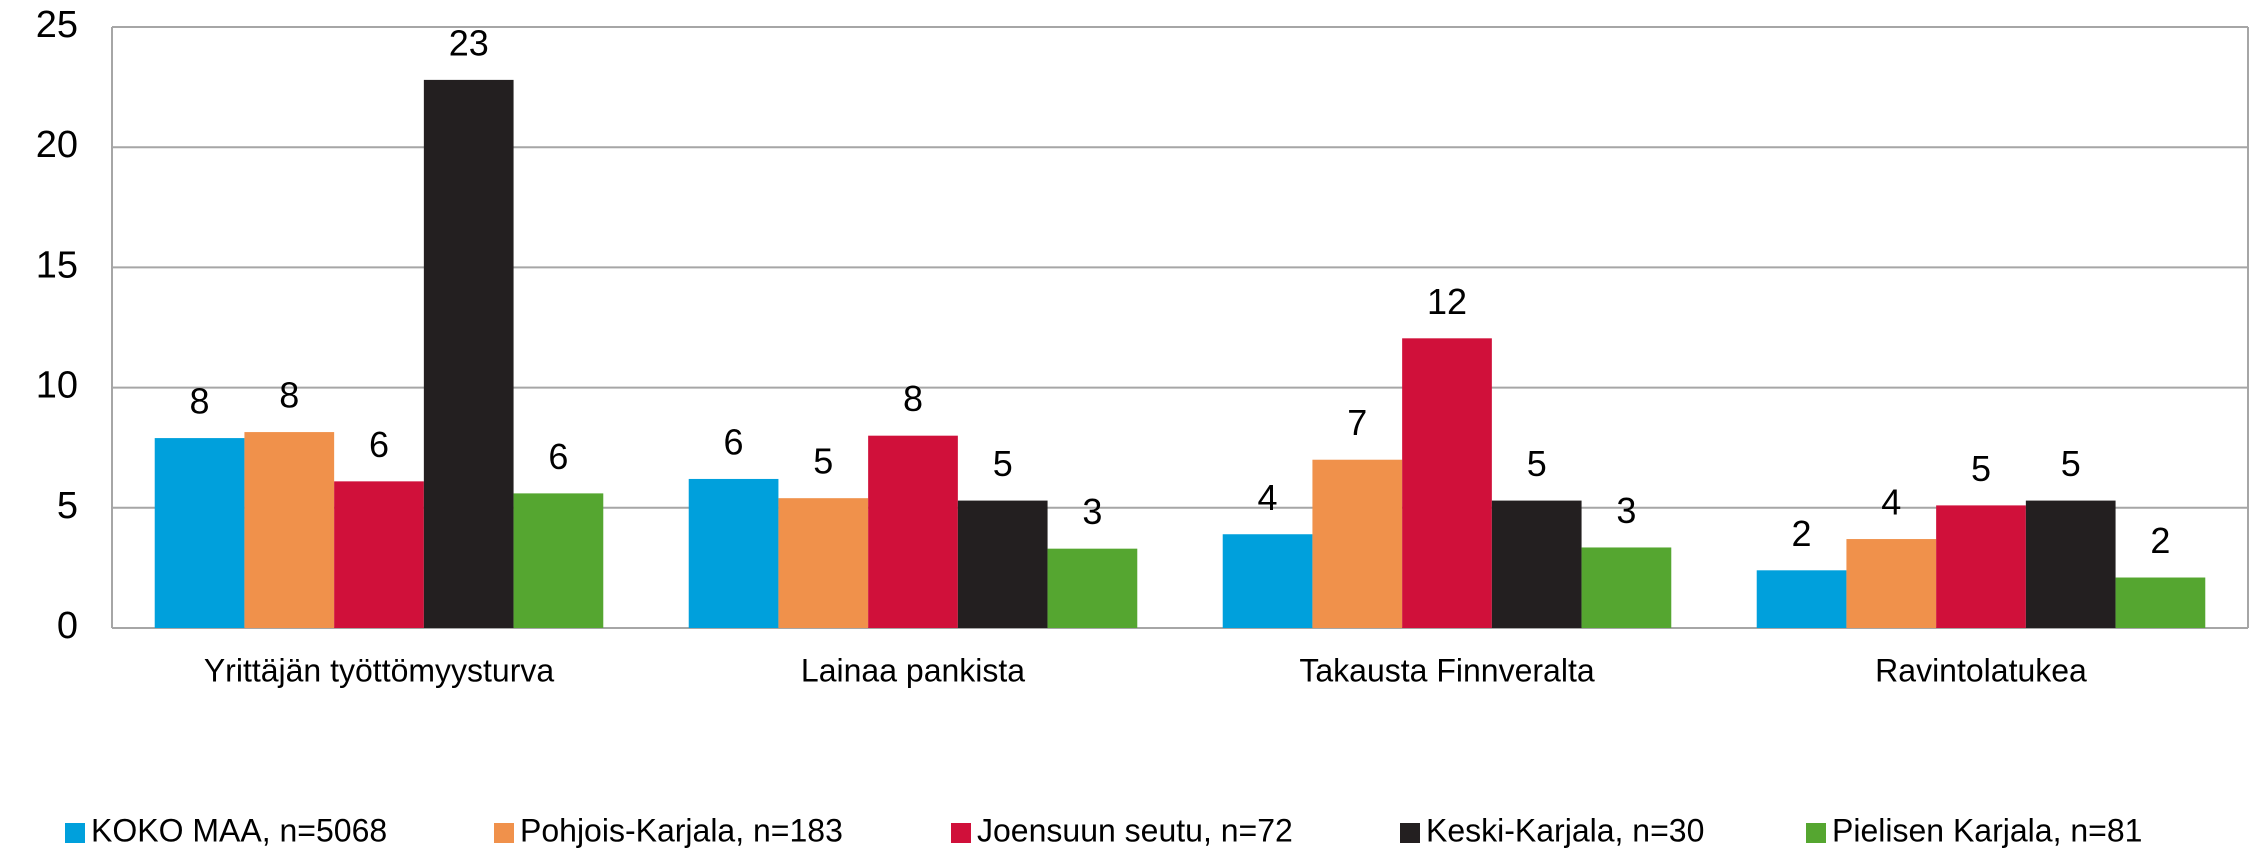  What do you see at coordinates (57, 145) in the screenshot?
I see `y-tick-label: 20` at bounding box center [57, 145].